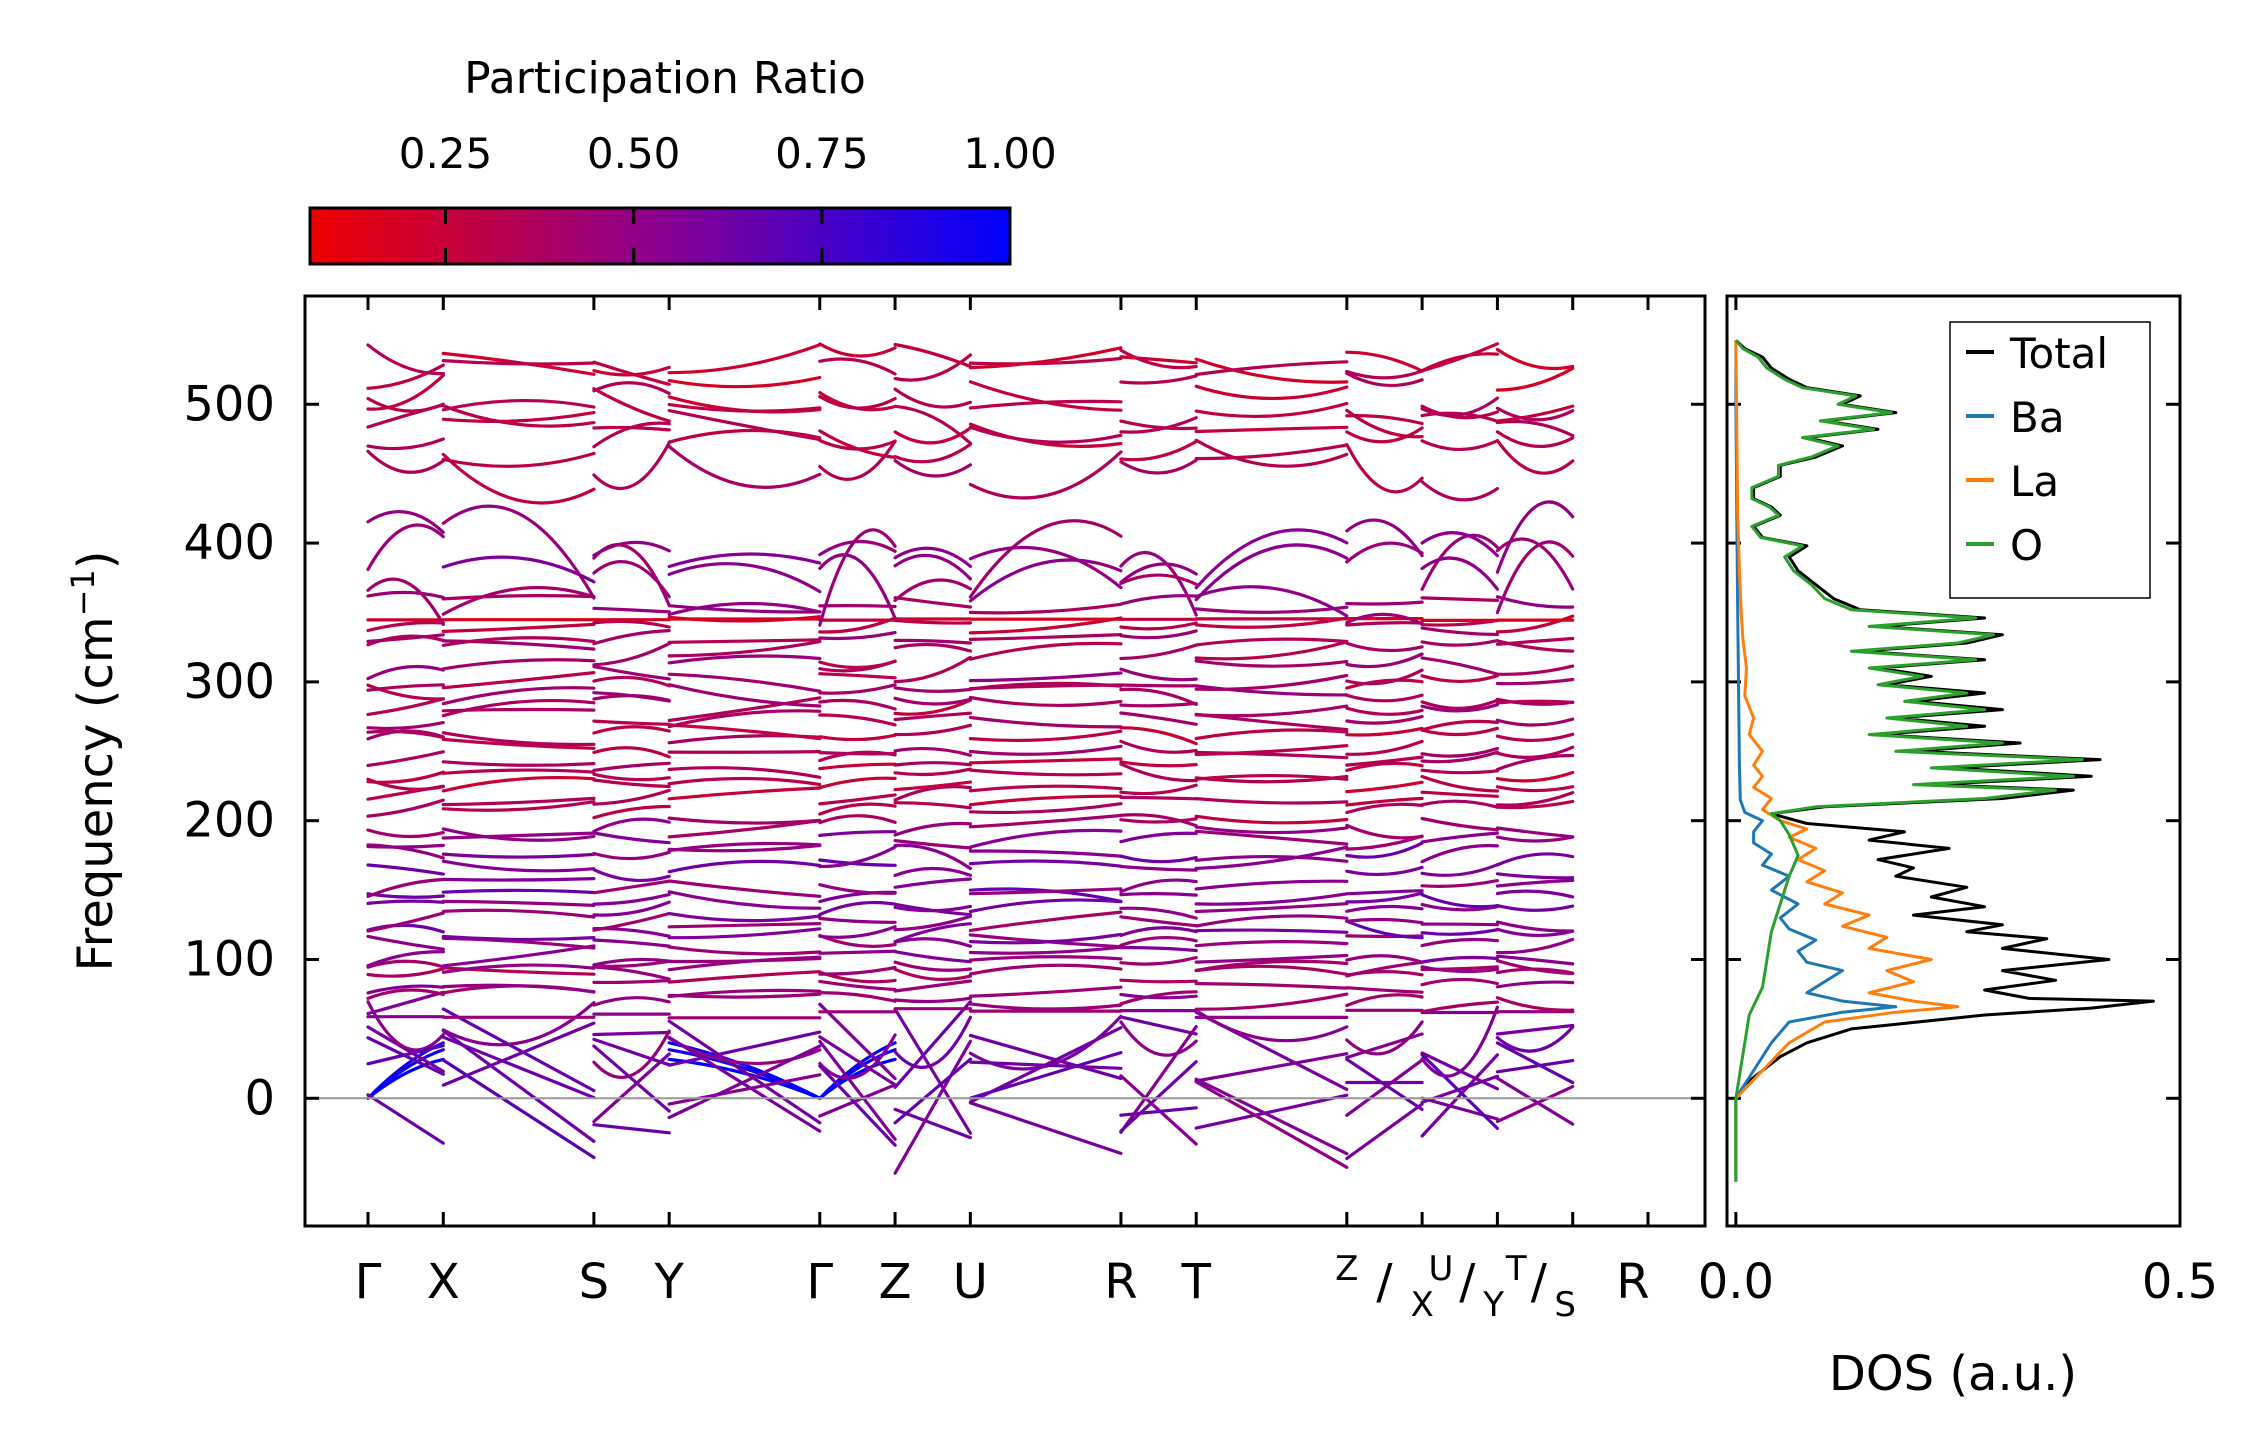 The width and height of the screenshot is (2263, 1455). I want to click on kpoint-label: X, so click(1421, 1305).